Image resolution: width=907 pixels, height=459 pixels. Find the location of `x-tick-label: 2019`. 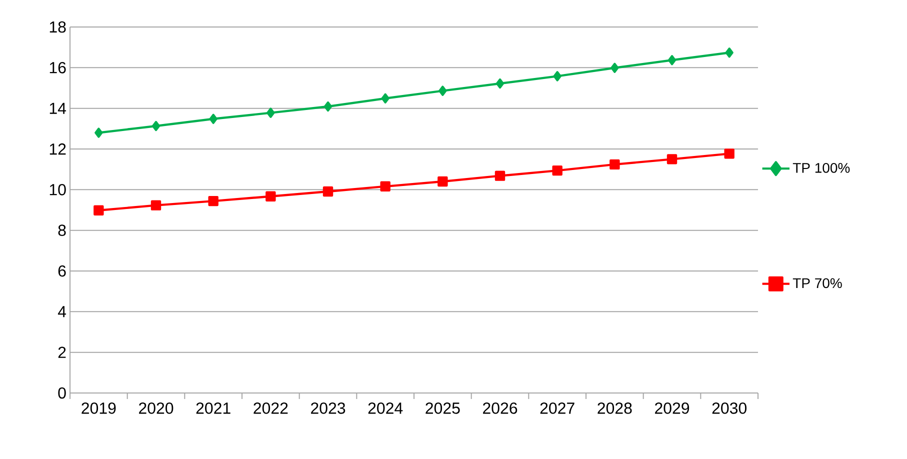

x-tick-label: 2019 is located at coordinates (99, 408).